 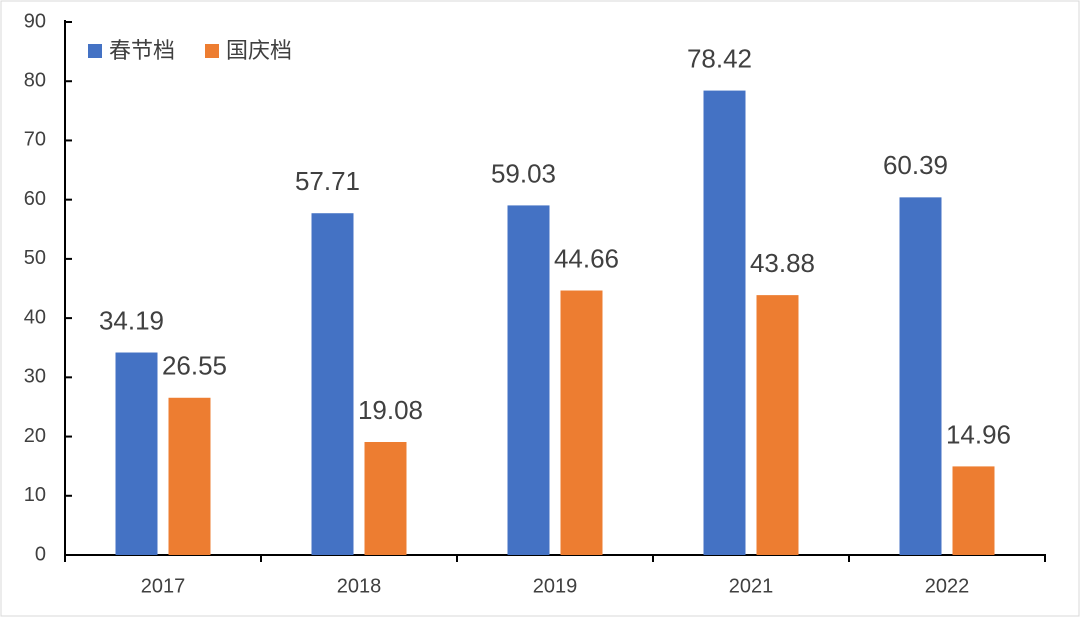 I want to click on y-tick-label: 10, so click(x=35, y=495).